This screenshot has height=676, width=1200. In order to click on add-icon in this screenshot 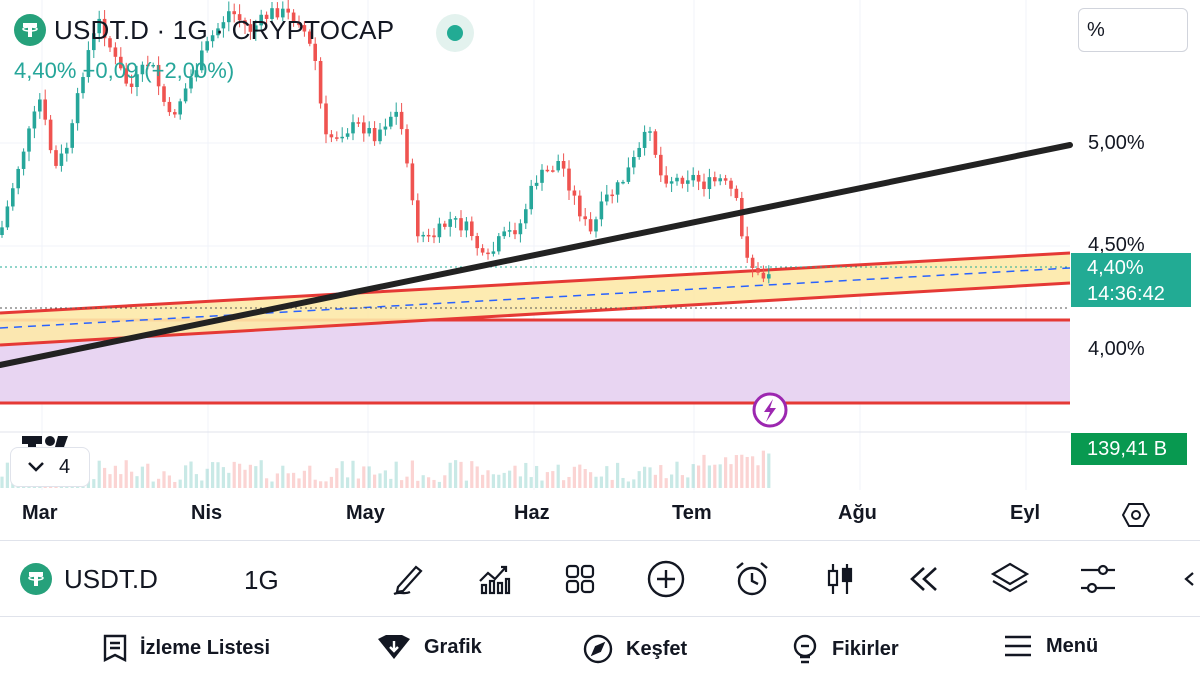, I will do `click(666, 579)`.